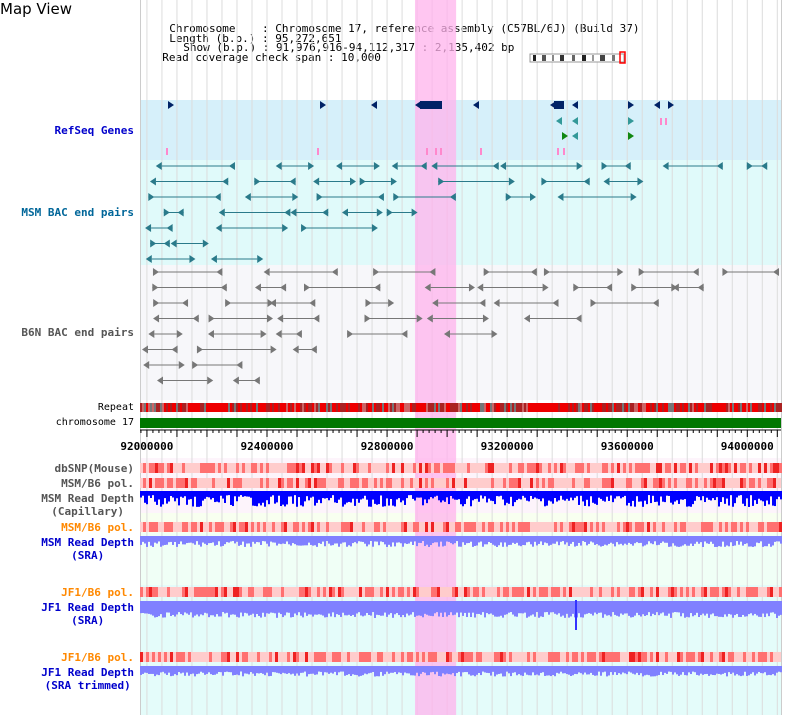 This screenshot has height=715, width=800. I want to click on refseq-gene-glyph, so click(631, 136).